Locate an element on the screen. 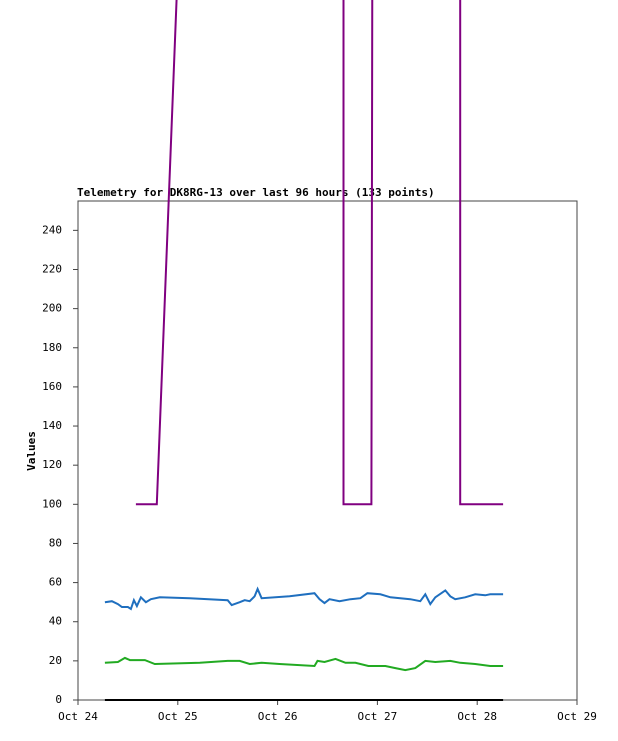 The image size is (618, 741). y-tick-label: 140 is located at coordinates (52, 425).